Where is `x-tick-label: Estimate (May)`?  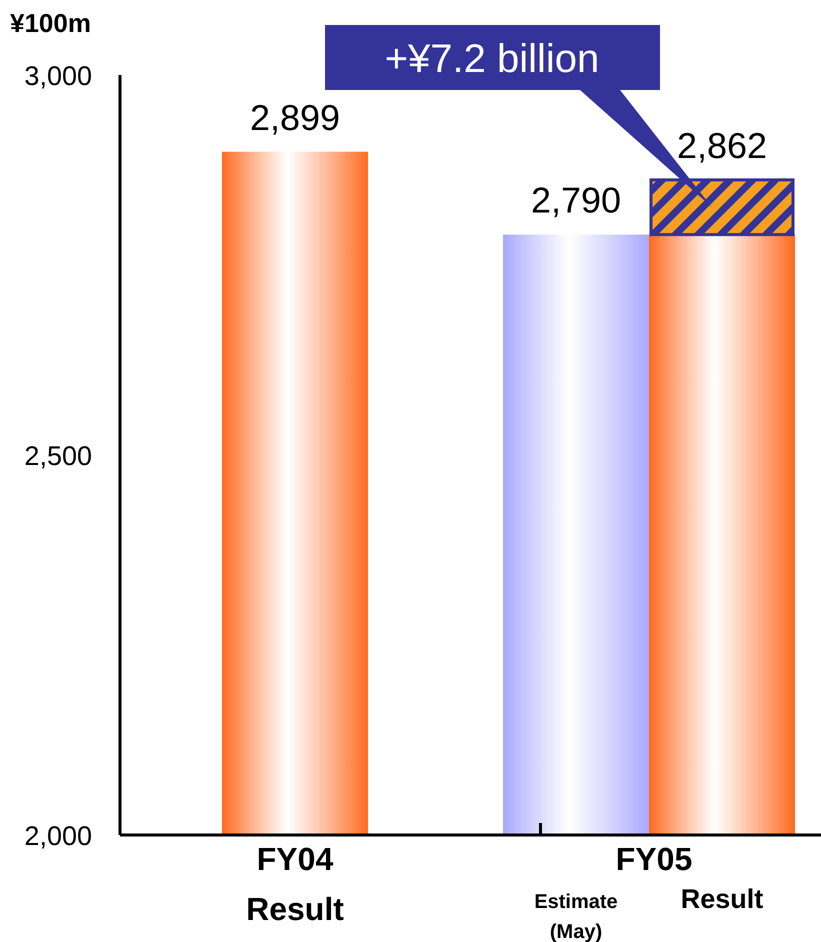 x-tick-label: Estimate (May) is located at coordinates (576, 916).